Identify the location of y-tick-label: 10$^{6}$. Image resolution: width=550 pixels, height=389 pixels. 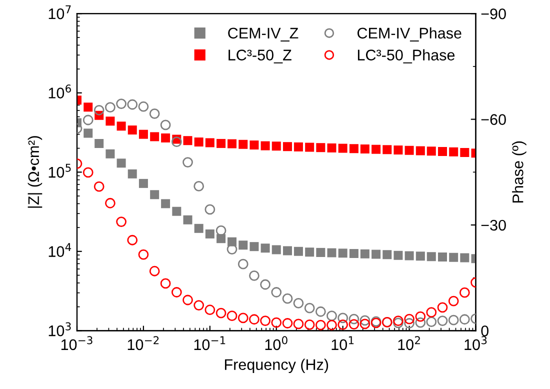
(59, 91).